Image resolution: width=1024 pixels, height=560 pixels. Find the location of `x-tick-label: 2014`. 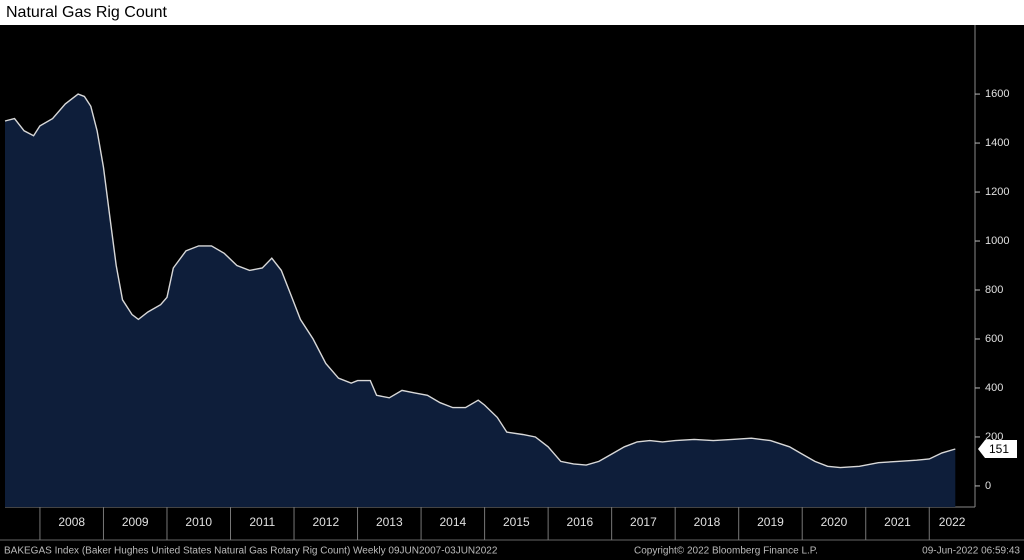

x-tick-label: 2014 is located at coordinates (452, 522).